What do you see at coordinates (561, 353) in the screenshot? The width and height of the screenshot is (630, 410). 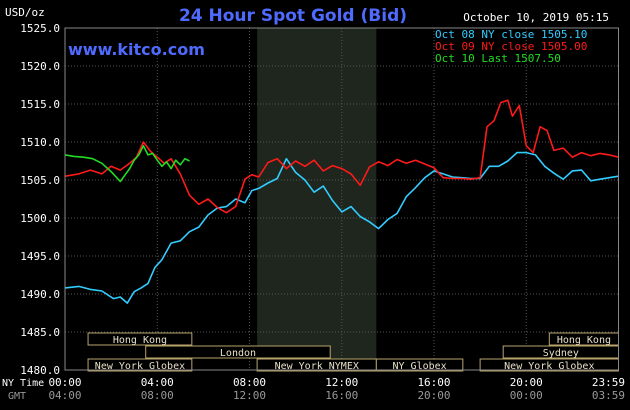 I see `session-label: Sydney` at bounding box center [561, 353].